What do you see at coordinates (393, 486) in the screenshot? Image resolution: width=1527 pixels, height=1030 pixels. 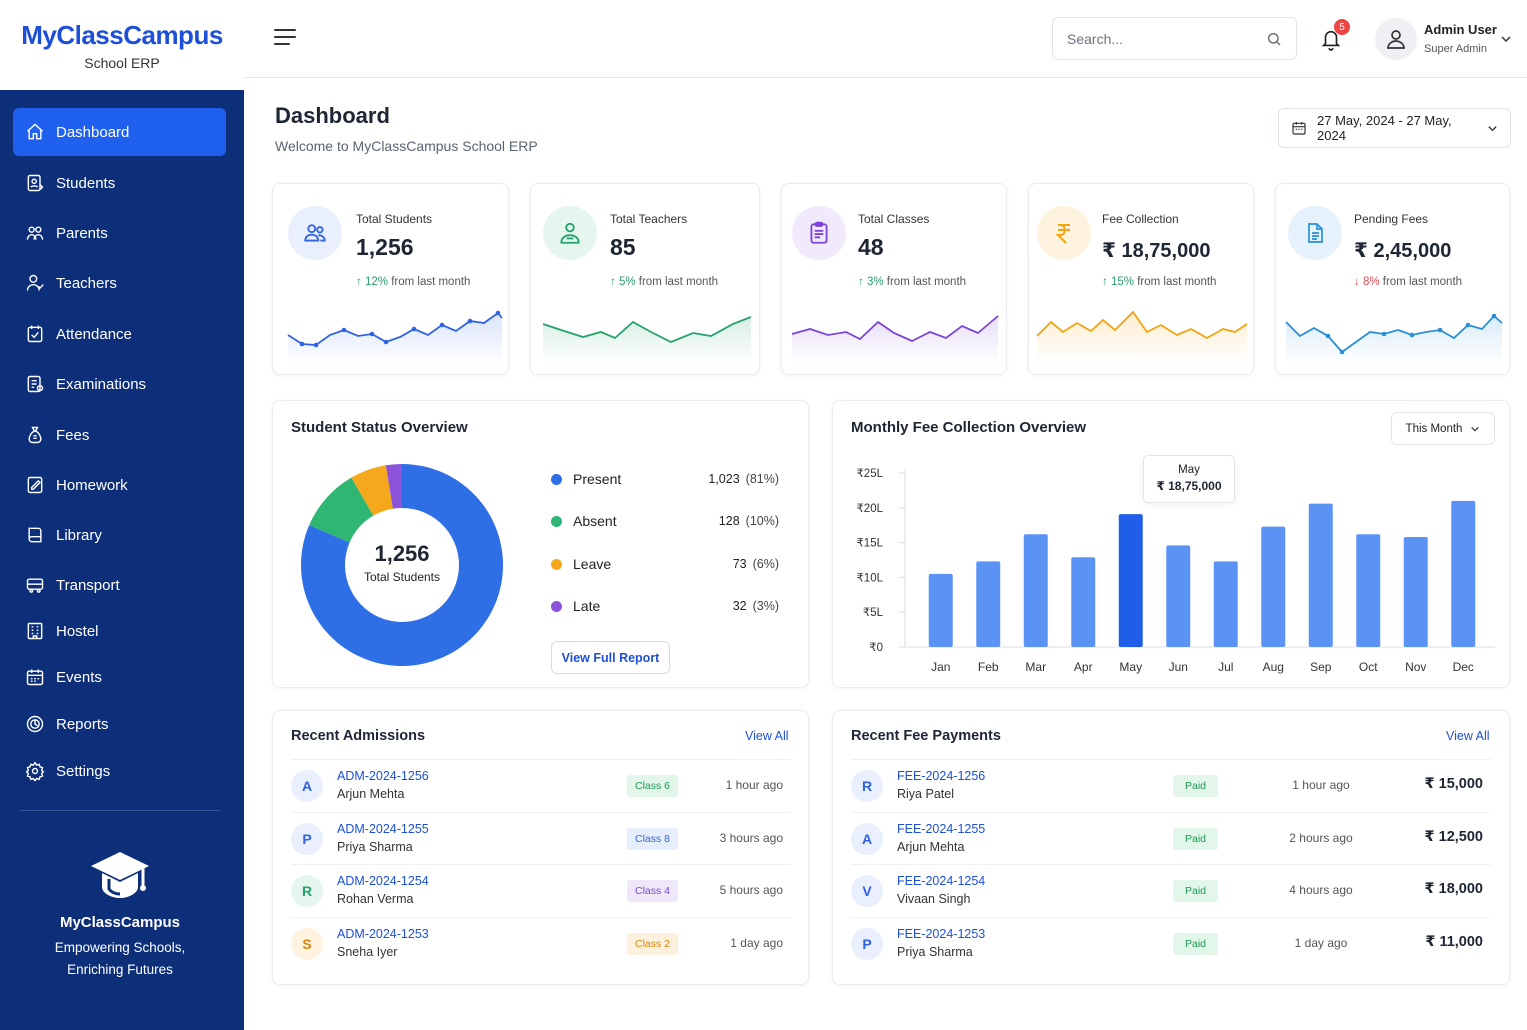 I see `donut-slice-late` at bounding box center [393, 486].